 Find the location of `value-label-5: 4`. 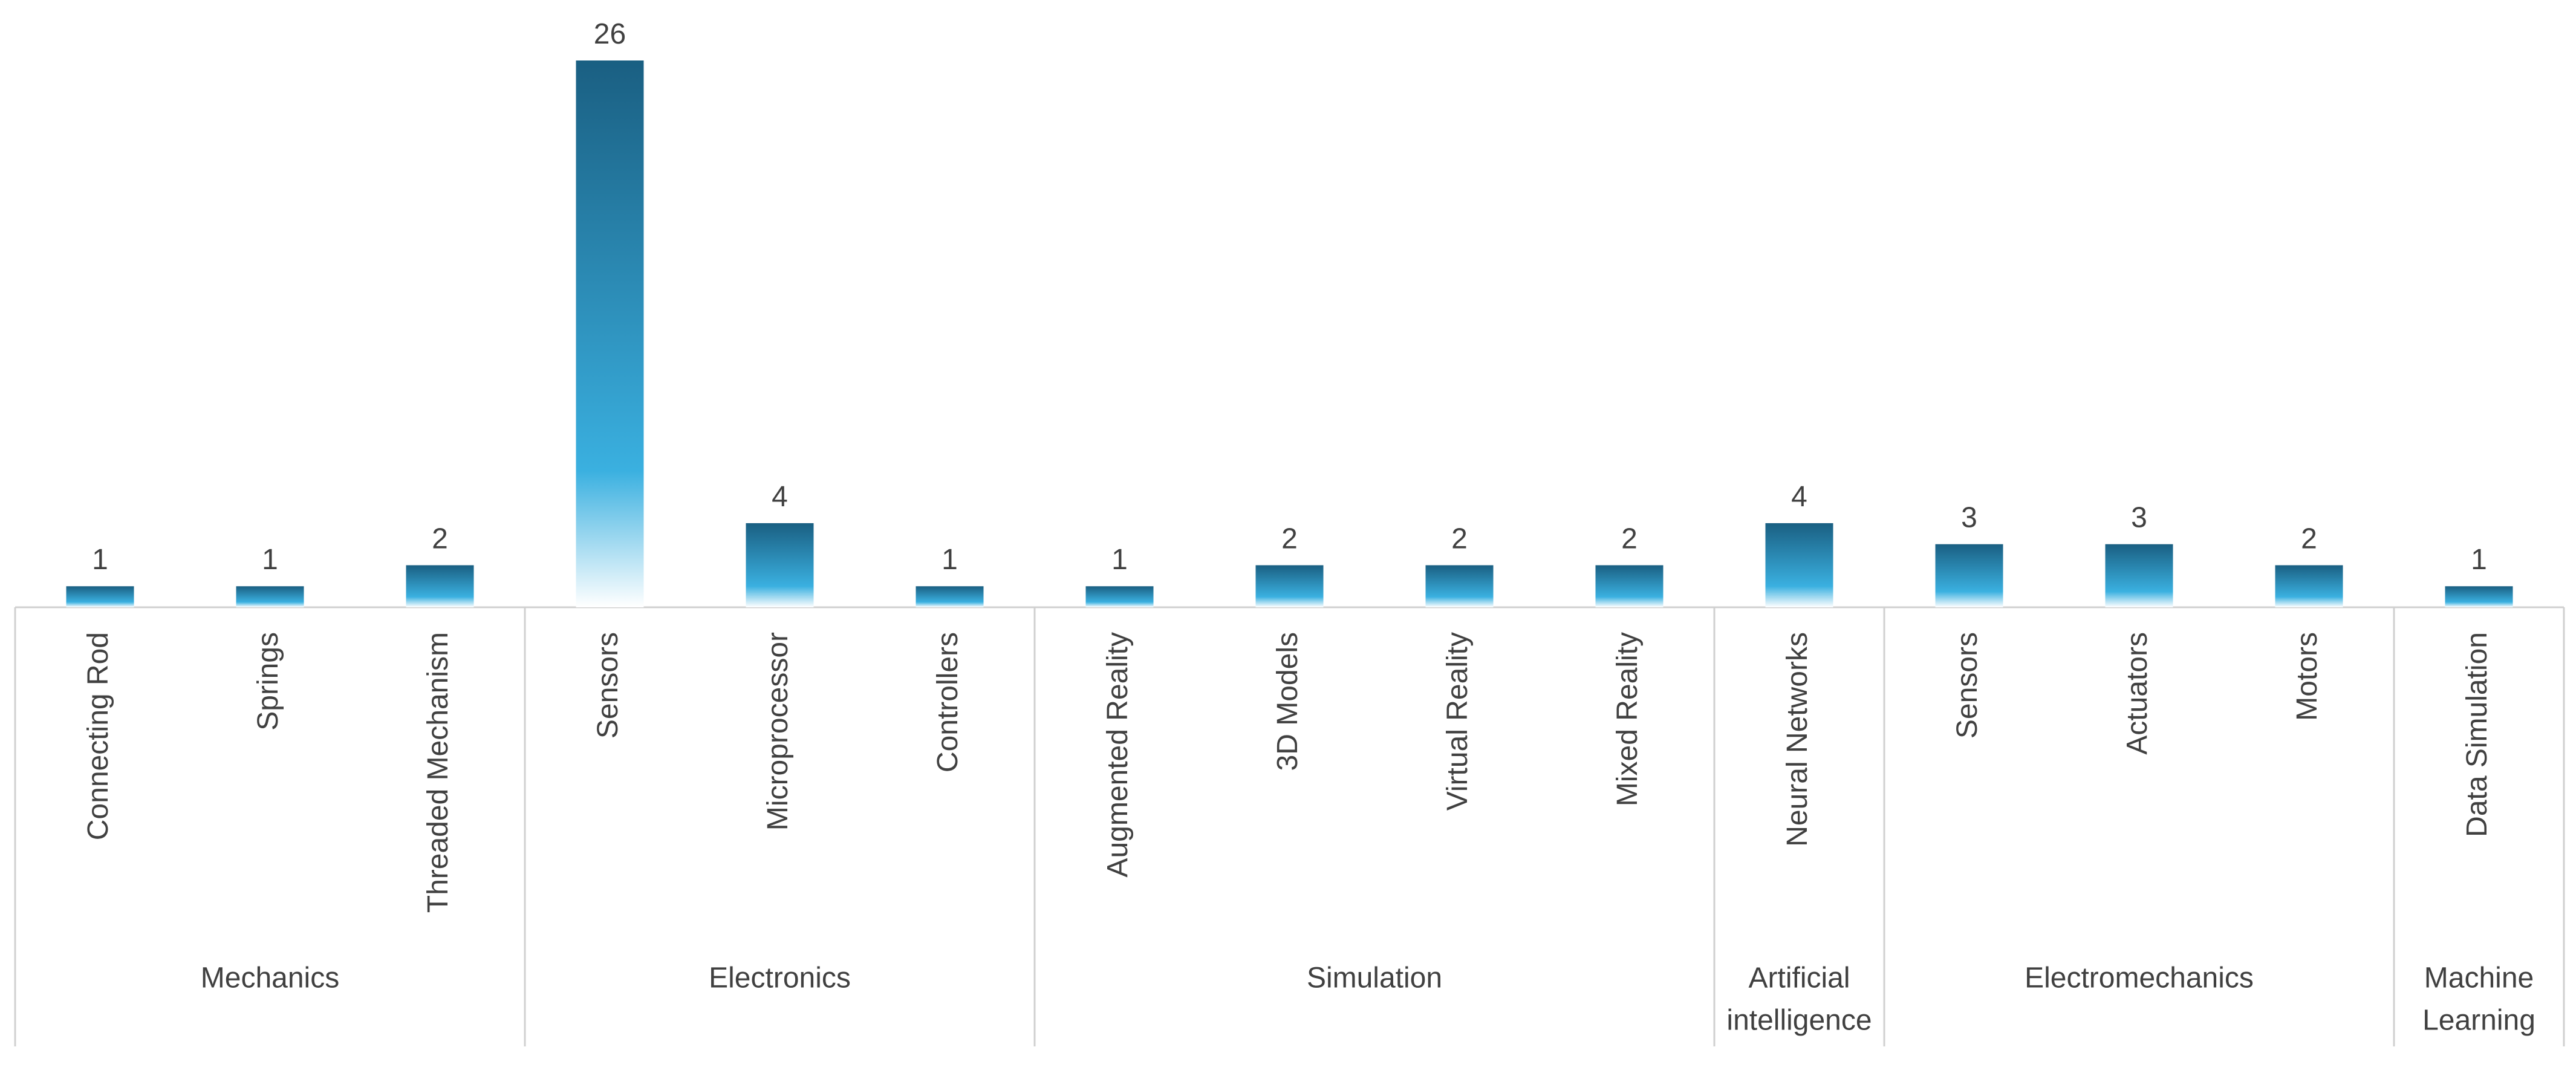

value-label-5: 4 is located at coordinates (780, 497).